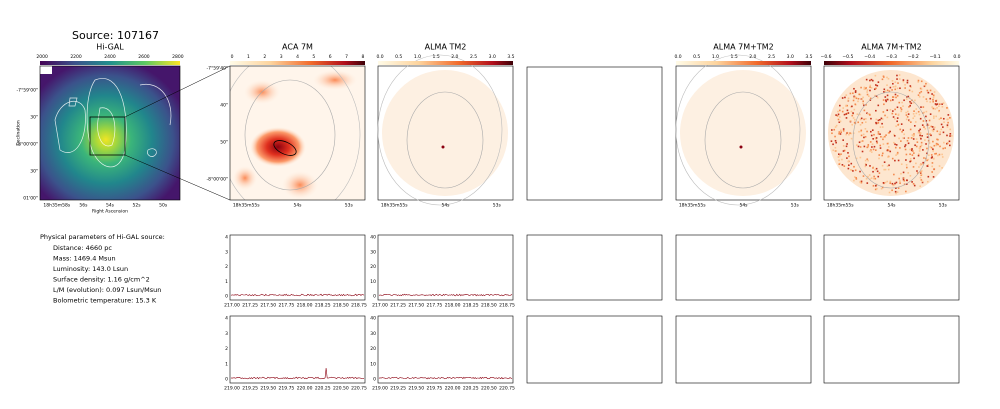 This screenshot has height=409, width=1000. Describe the element at coordinates (454, 57) in the screenshot. I see `colorbar-tick: 2.0` at that location.